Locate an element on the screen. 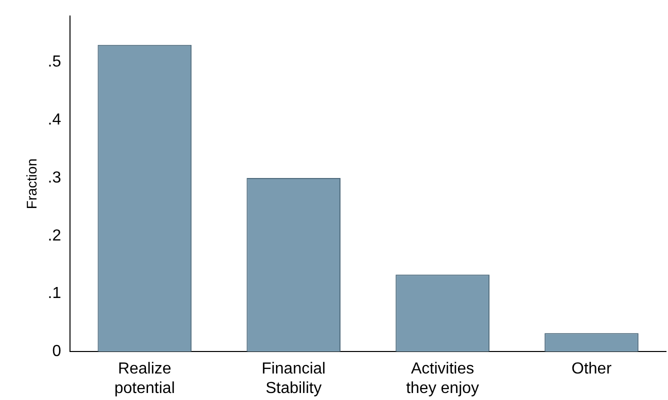 The width and height of the screenshot is (668, 400). x-tick-label: Other is located at coordinates (592, 369).